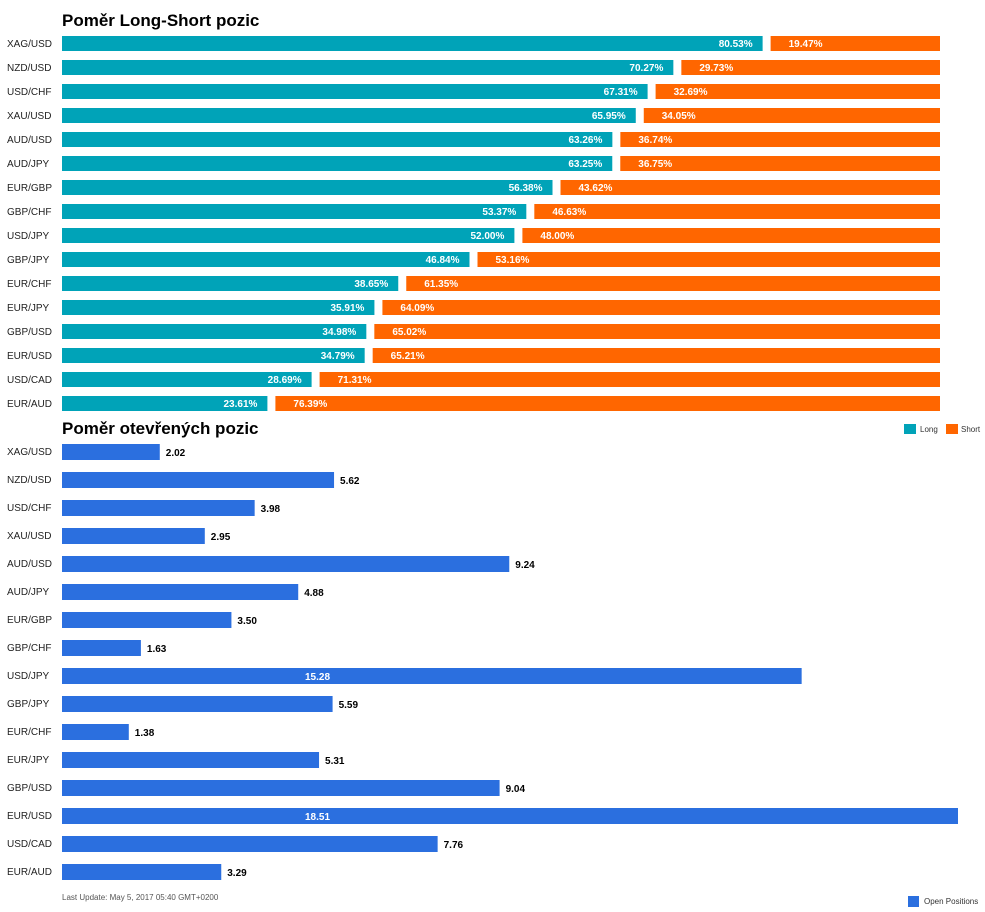  What do you see at coordinates (557, 236) in the screenshot?
I see `short-value-label: 48.00%` at bounding box center [557, 236].